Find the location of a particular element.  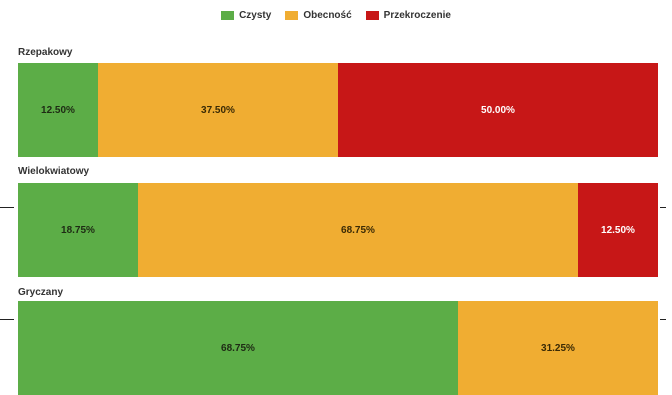

legend-item: Obecność is located at coordinates (318, 15).